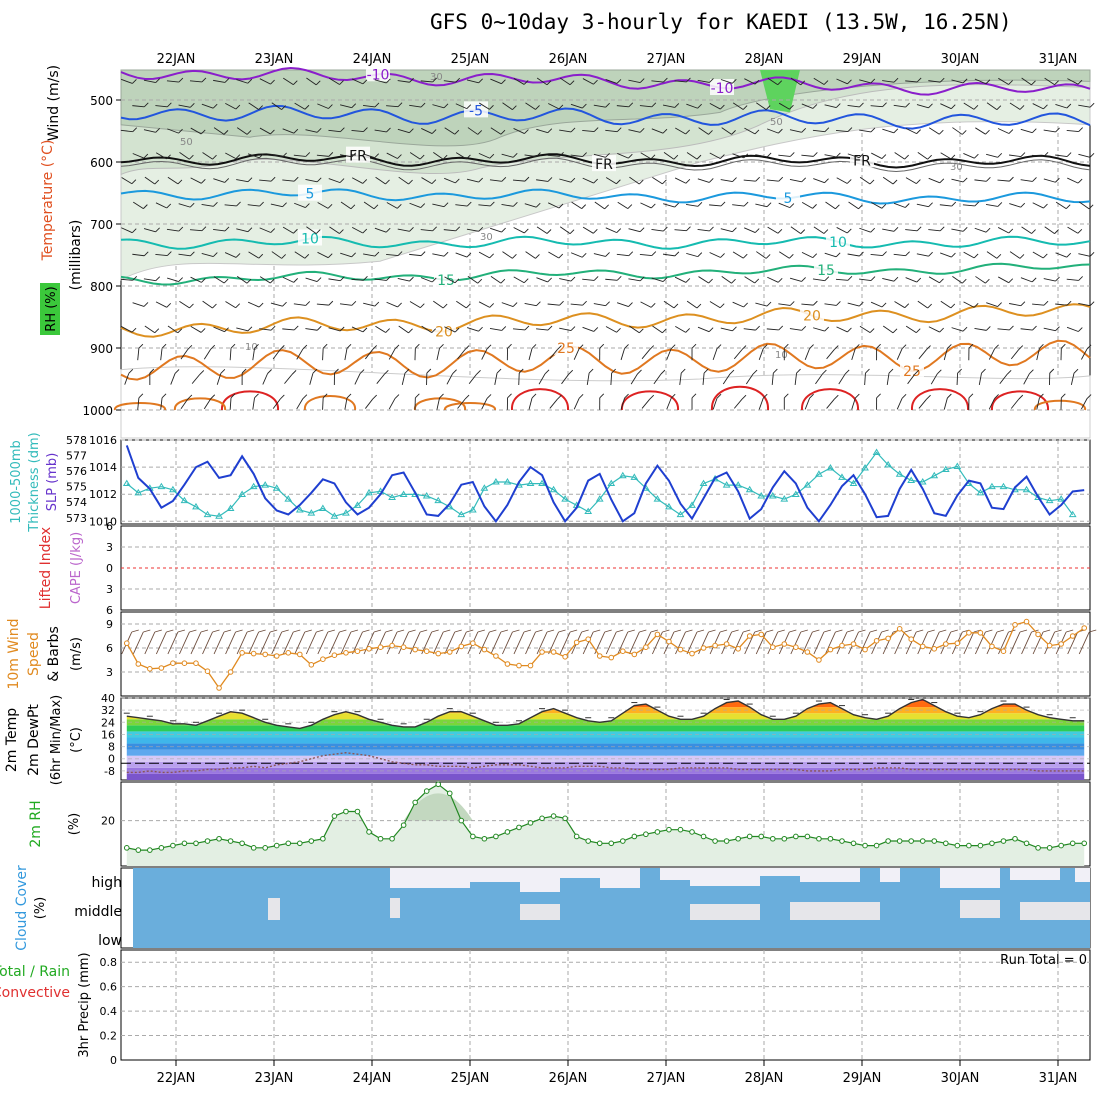 This screenshot has width=1100, height=1104. What do you see at coordinates (108, 710) in the screenshot?
I see `temp-tick-label: 32` at bounding box center [108, 710].